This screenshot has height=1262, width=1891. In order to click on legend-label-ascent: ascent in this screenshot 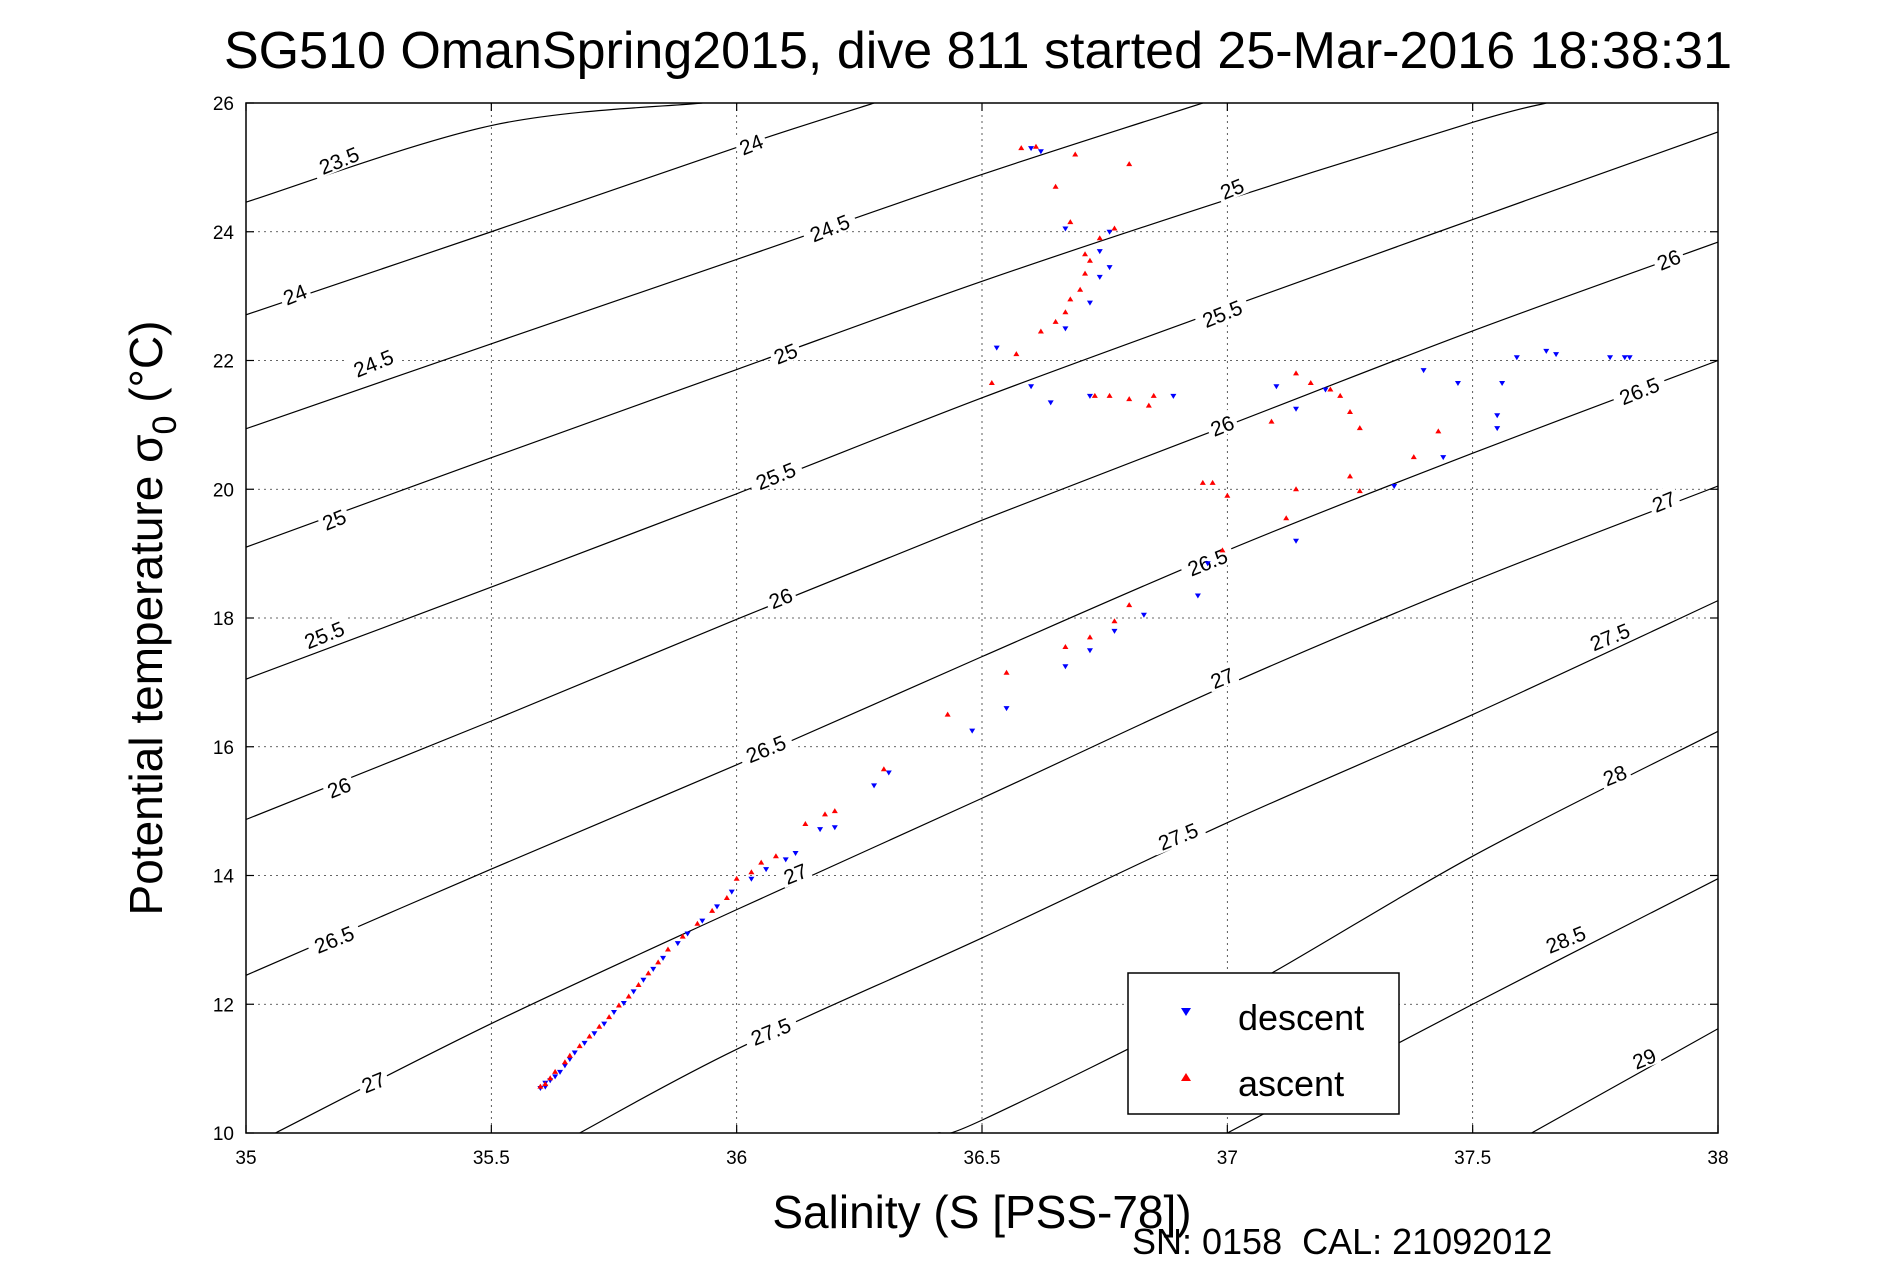, I will do `click(1291, 1083)`.